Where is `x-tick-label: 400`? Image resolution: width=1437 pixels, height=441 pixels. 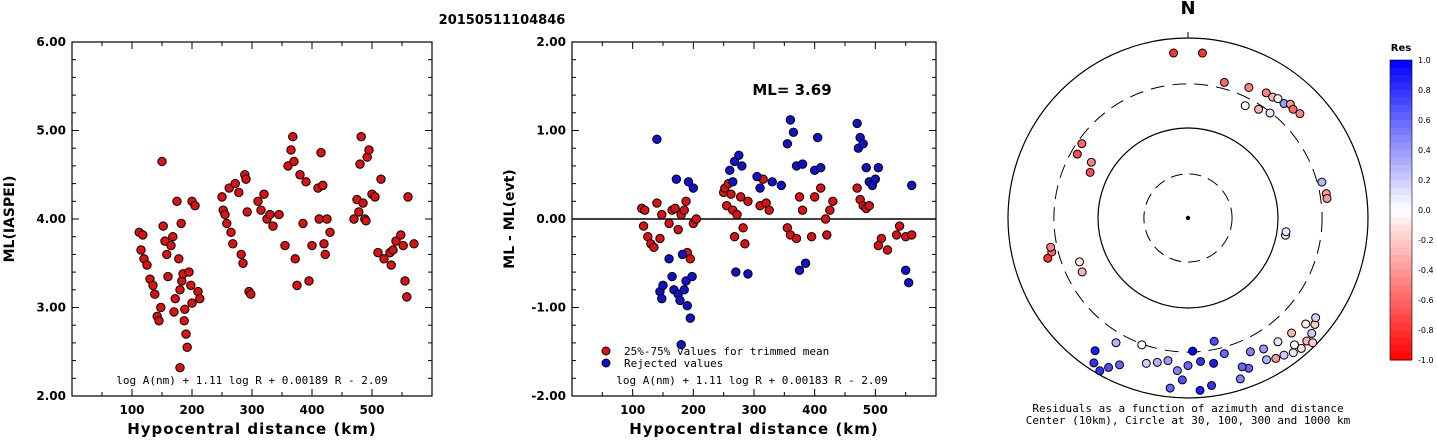
x-tick-label: 400 is located at coordinates (814, 410).